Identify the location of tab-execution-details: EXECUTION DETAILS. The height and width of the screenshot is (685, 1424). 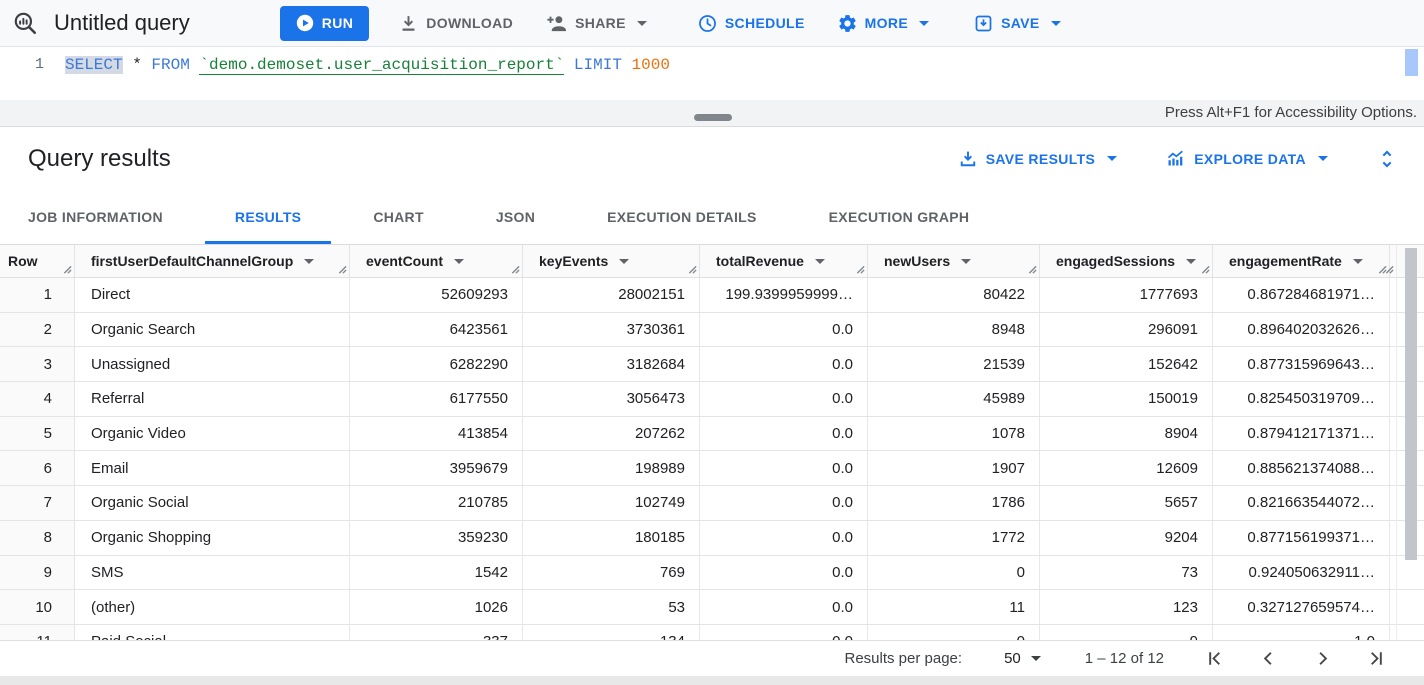
(682, 217).